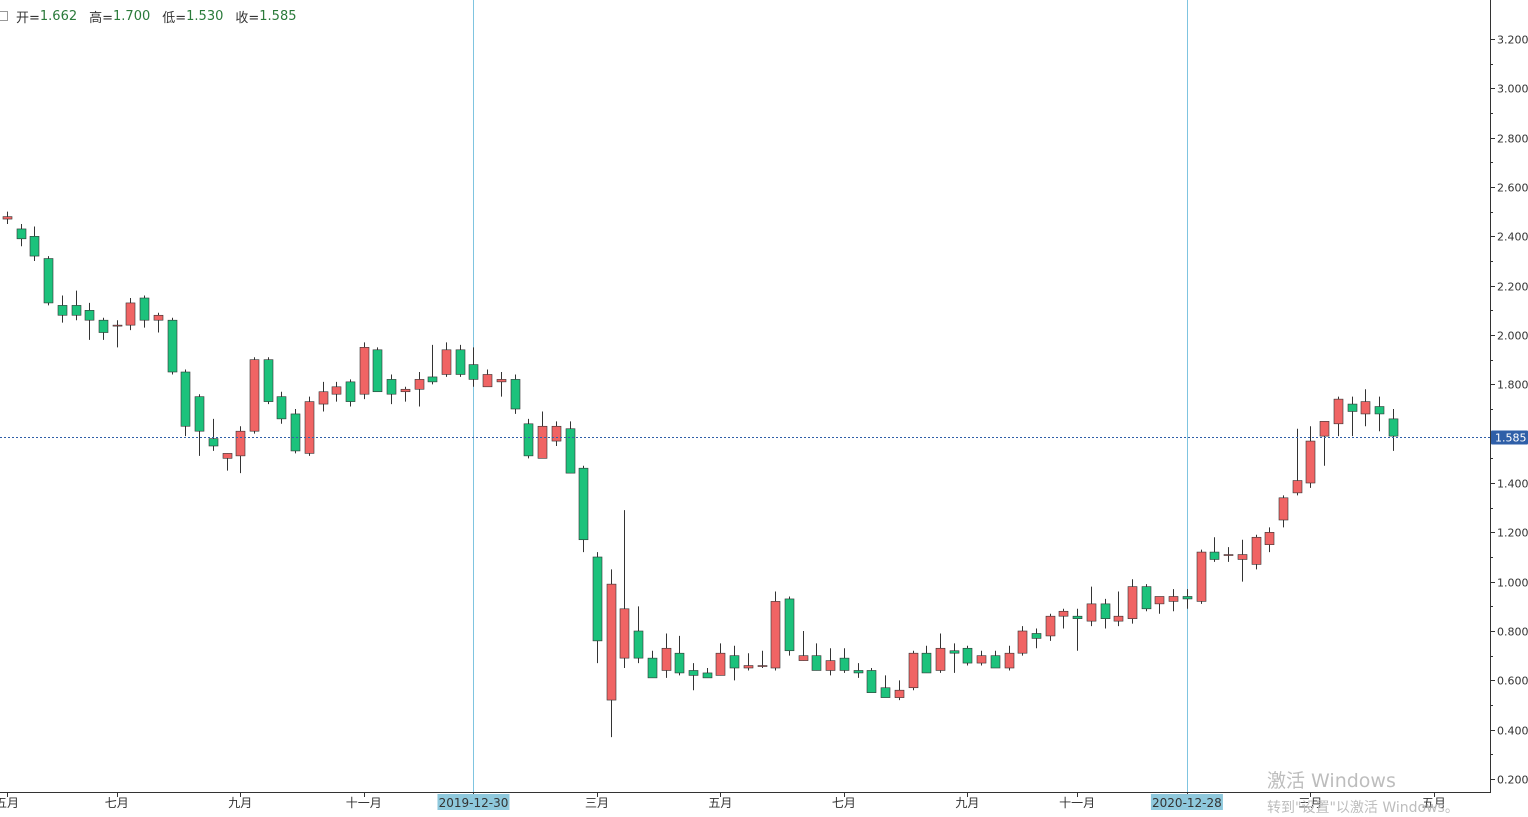 This screenshot has width=1528, height=817. I want to click on toggle-square-icon, so click(4, 16).